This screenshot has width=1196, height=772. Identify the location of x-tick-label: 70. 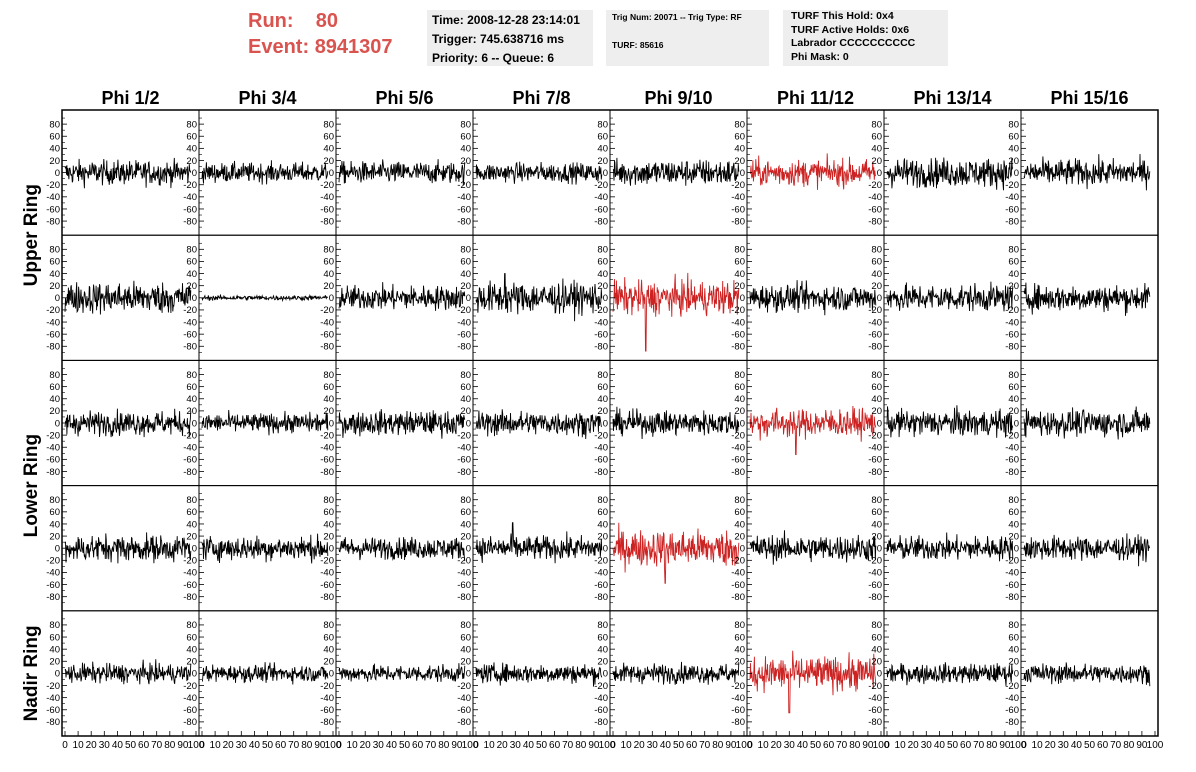
(1116, 745).